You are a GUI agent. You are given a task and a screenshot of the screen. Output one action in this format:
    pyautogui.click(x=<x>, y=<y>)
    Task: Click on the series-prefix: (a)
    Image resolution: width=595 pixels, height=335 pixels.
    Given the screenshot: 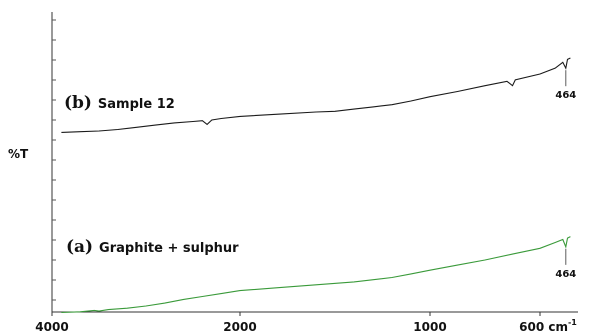 What is the action you would take?
    pyautogui.click(x=82, y=247)
    